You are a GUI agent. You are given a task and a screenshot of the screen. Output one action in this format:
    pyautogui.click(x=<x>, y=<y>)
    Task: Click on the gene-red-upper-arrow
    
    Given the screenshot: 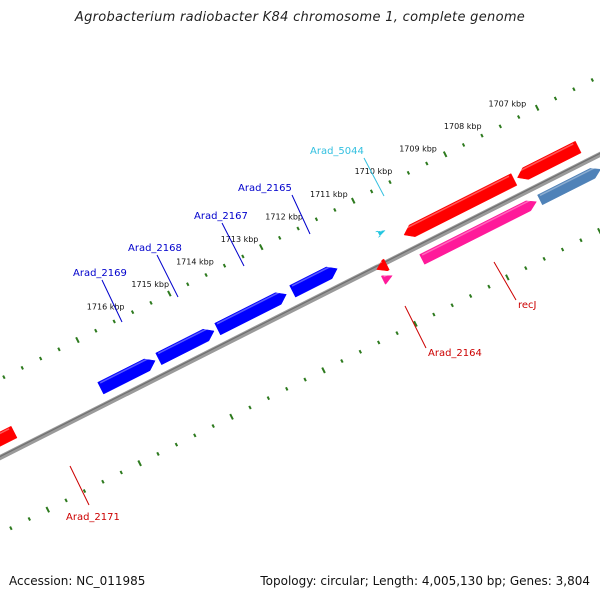 What is the action you would take?
    pyautogui.click(x=460, y=205)
    